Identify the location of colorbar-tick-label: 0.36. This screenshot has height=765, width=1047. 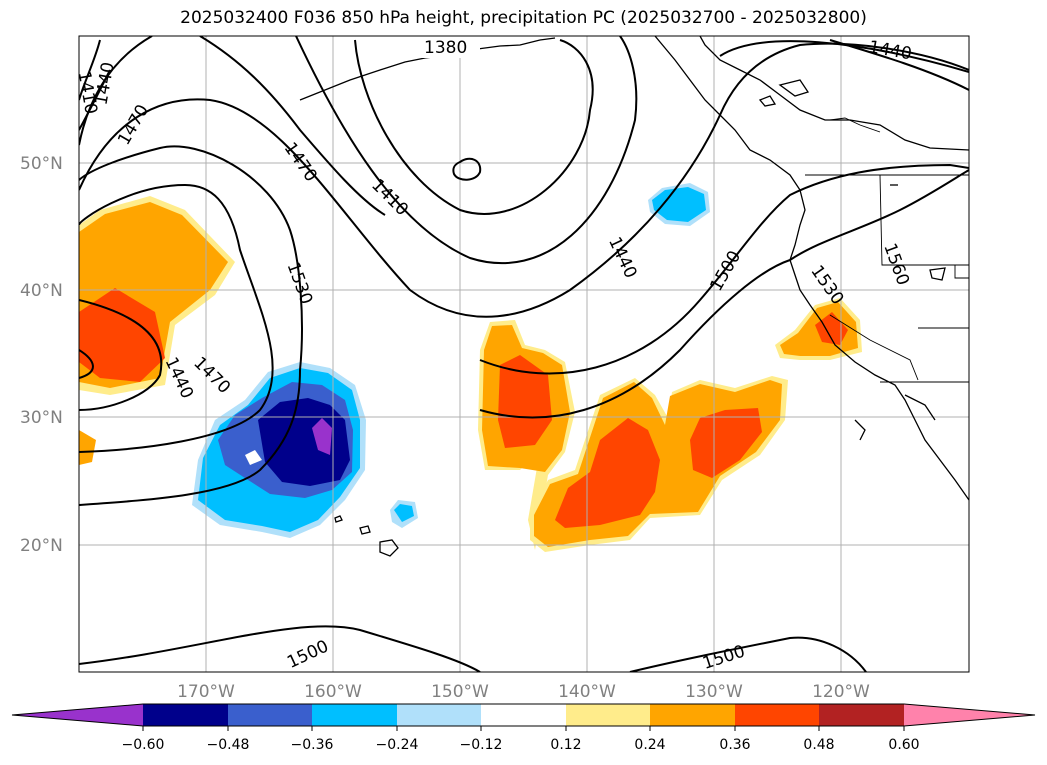
(734, 745).